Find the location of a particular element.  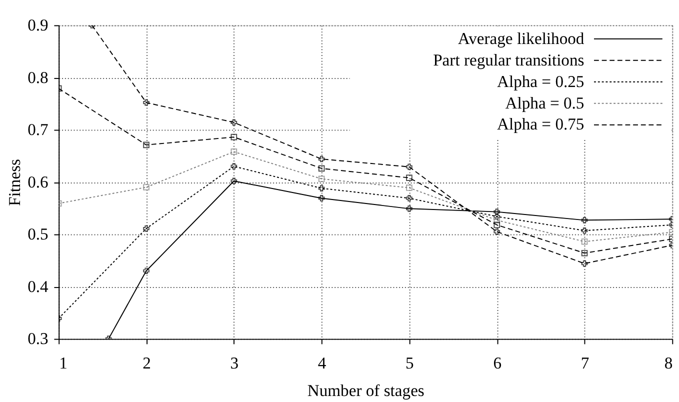

x-tick-label: 2 is located at coordinates (146, 363).